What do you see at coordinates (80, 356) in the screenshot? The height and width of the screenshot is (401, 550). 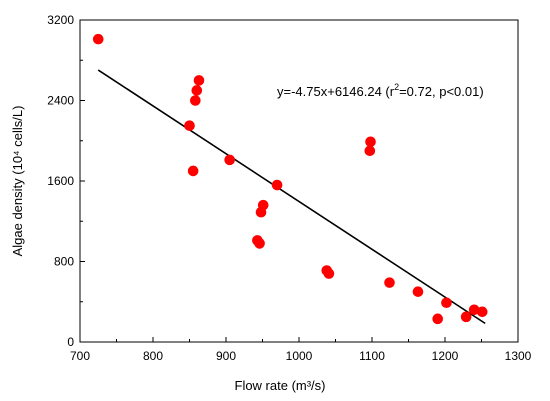 I see `x-tick-label: 700` at bounding box center [80, 356].